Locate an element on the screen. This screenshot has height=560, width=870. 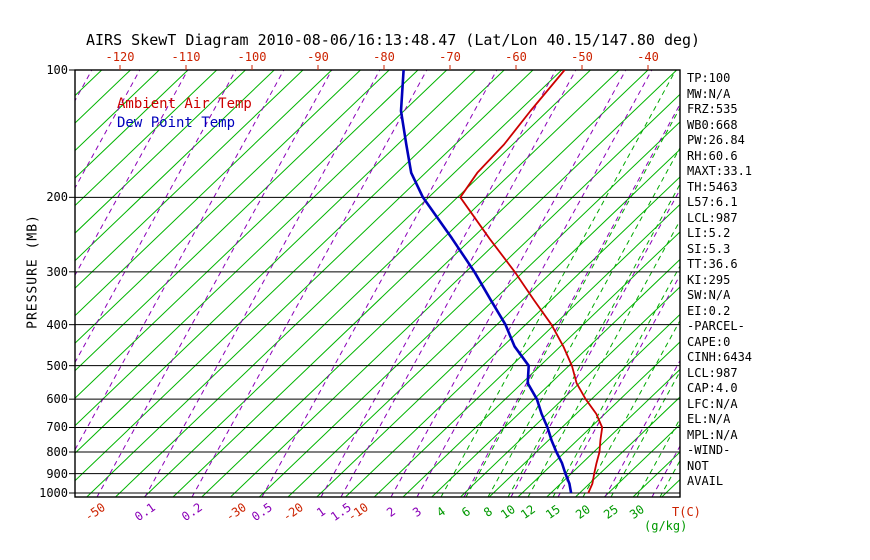
stats-line: LFC:N/A is located at coordinates (712, 403).